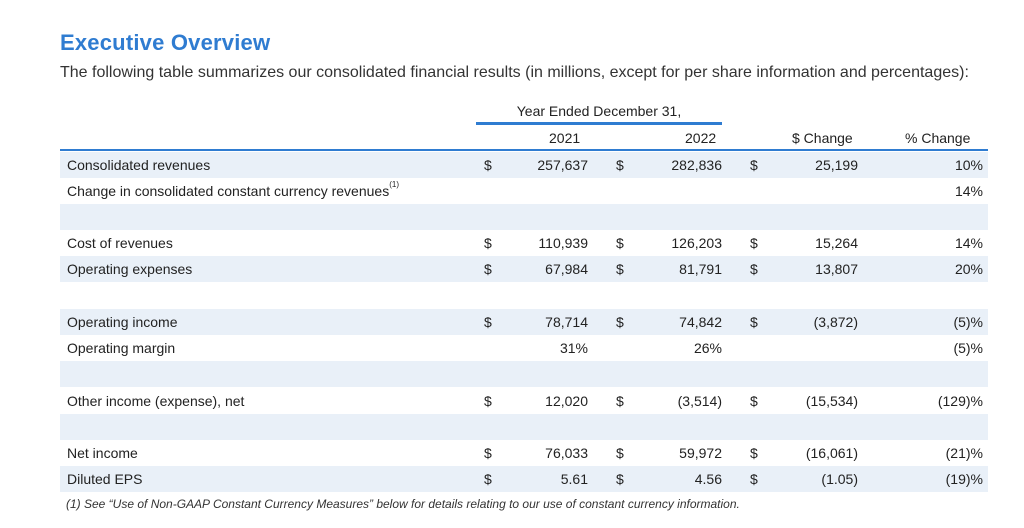 Image resolution: width=1024 pixels, height=528 pixels. What do you see at coordinates (566, 269) in the screenshot?
I see `value-2021: 67,984` at bounding box center [566, 269].